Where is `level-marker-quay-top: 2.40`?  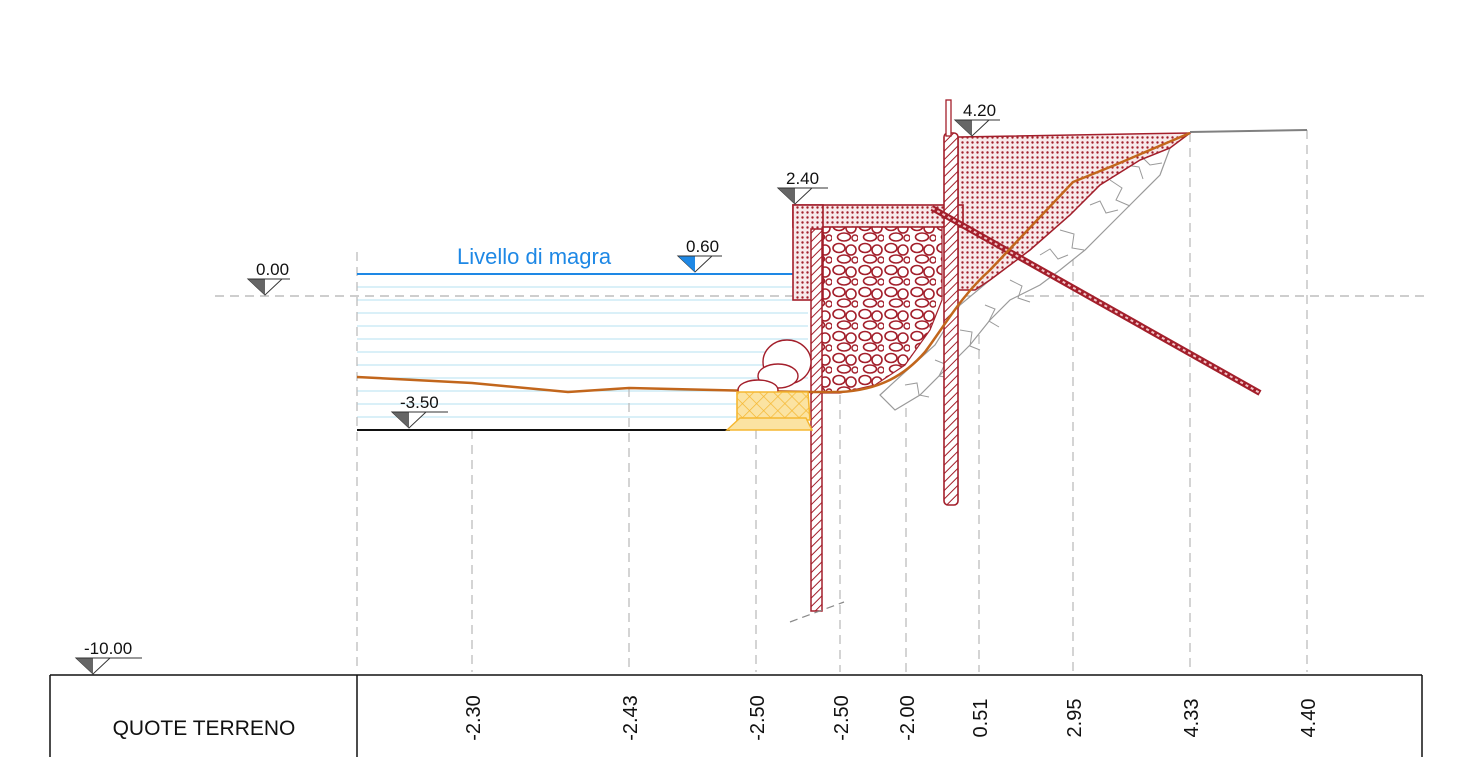
level-marker-quay-top: 2.40 is located at coordinates (802, 187).